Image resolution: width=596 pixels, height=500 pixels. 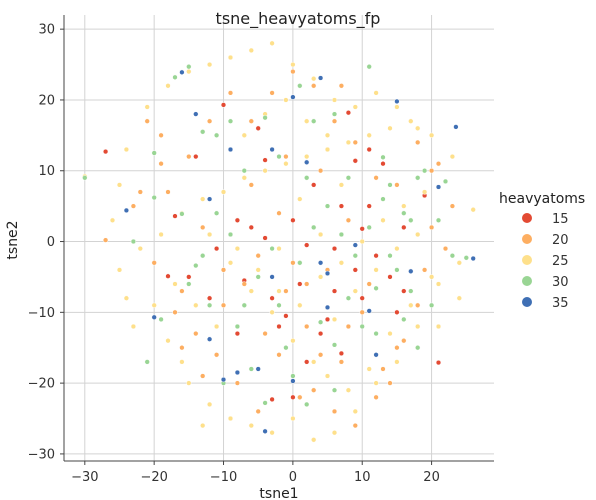 What do you see at coordinates (527, 218) in the screenshot?
I see `legend-marker` at bounding box center [527, 218].